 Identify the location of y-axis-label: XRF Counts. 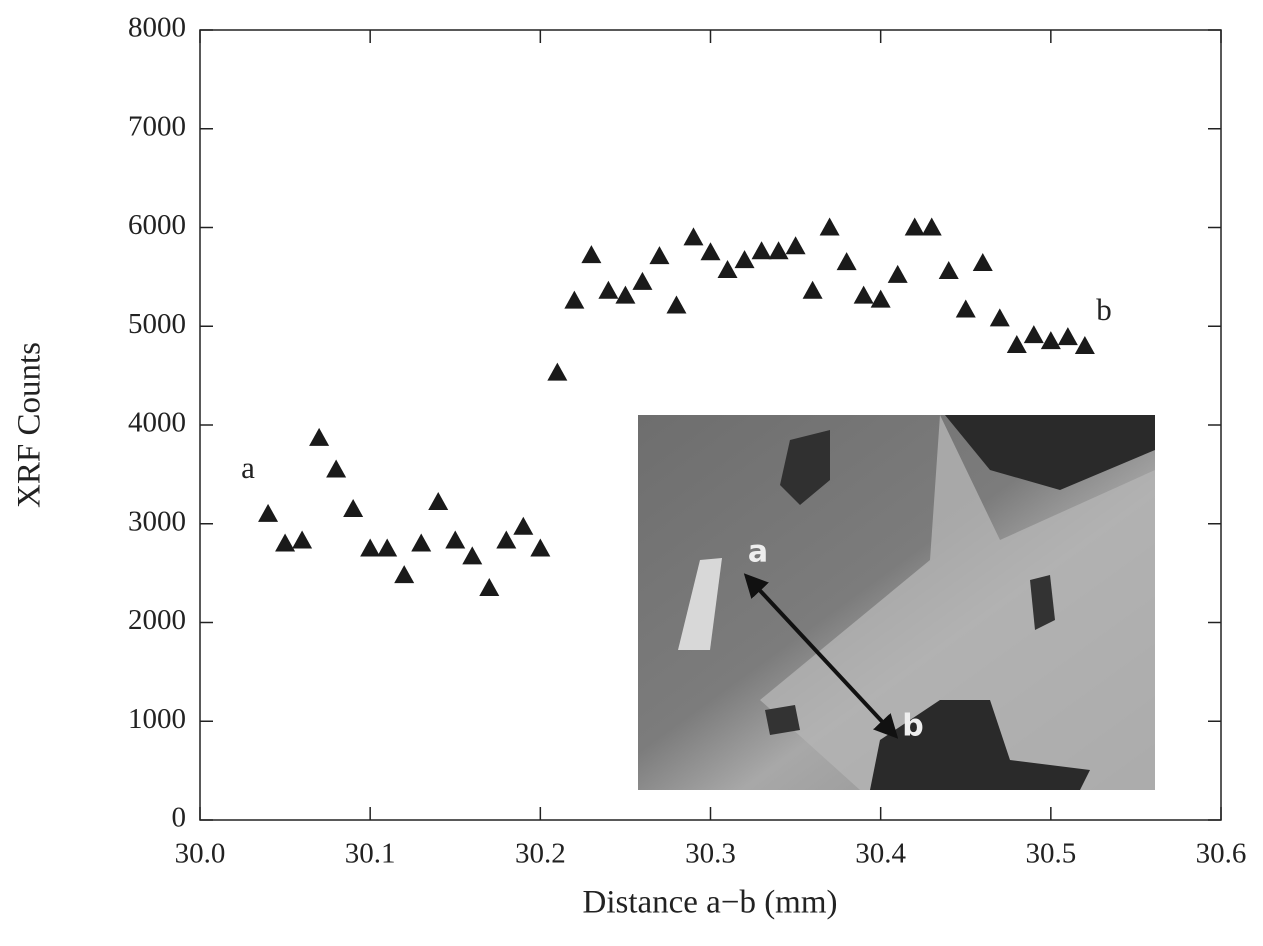
(30, 425).